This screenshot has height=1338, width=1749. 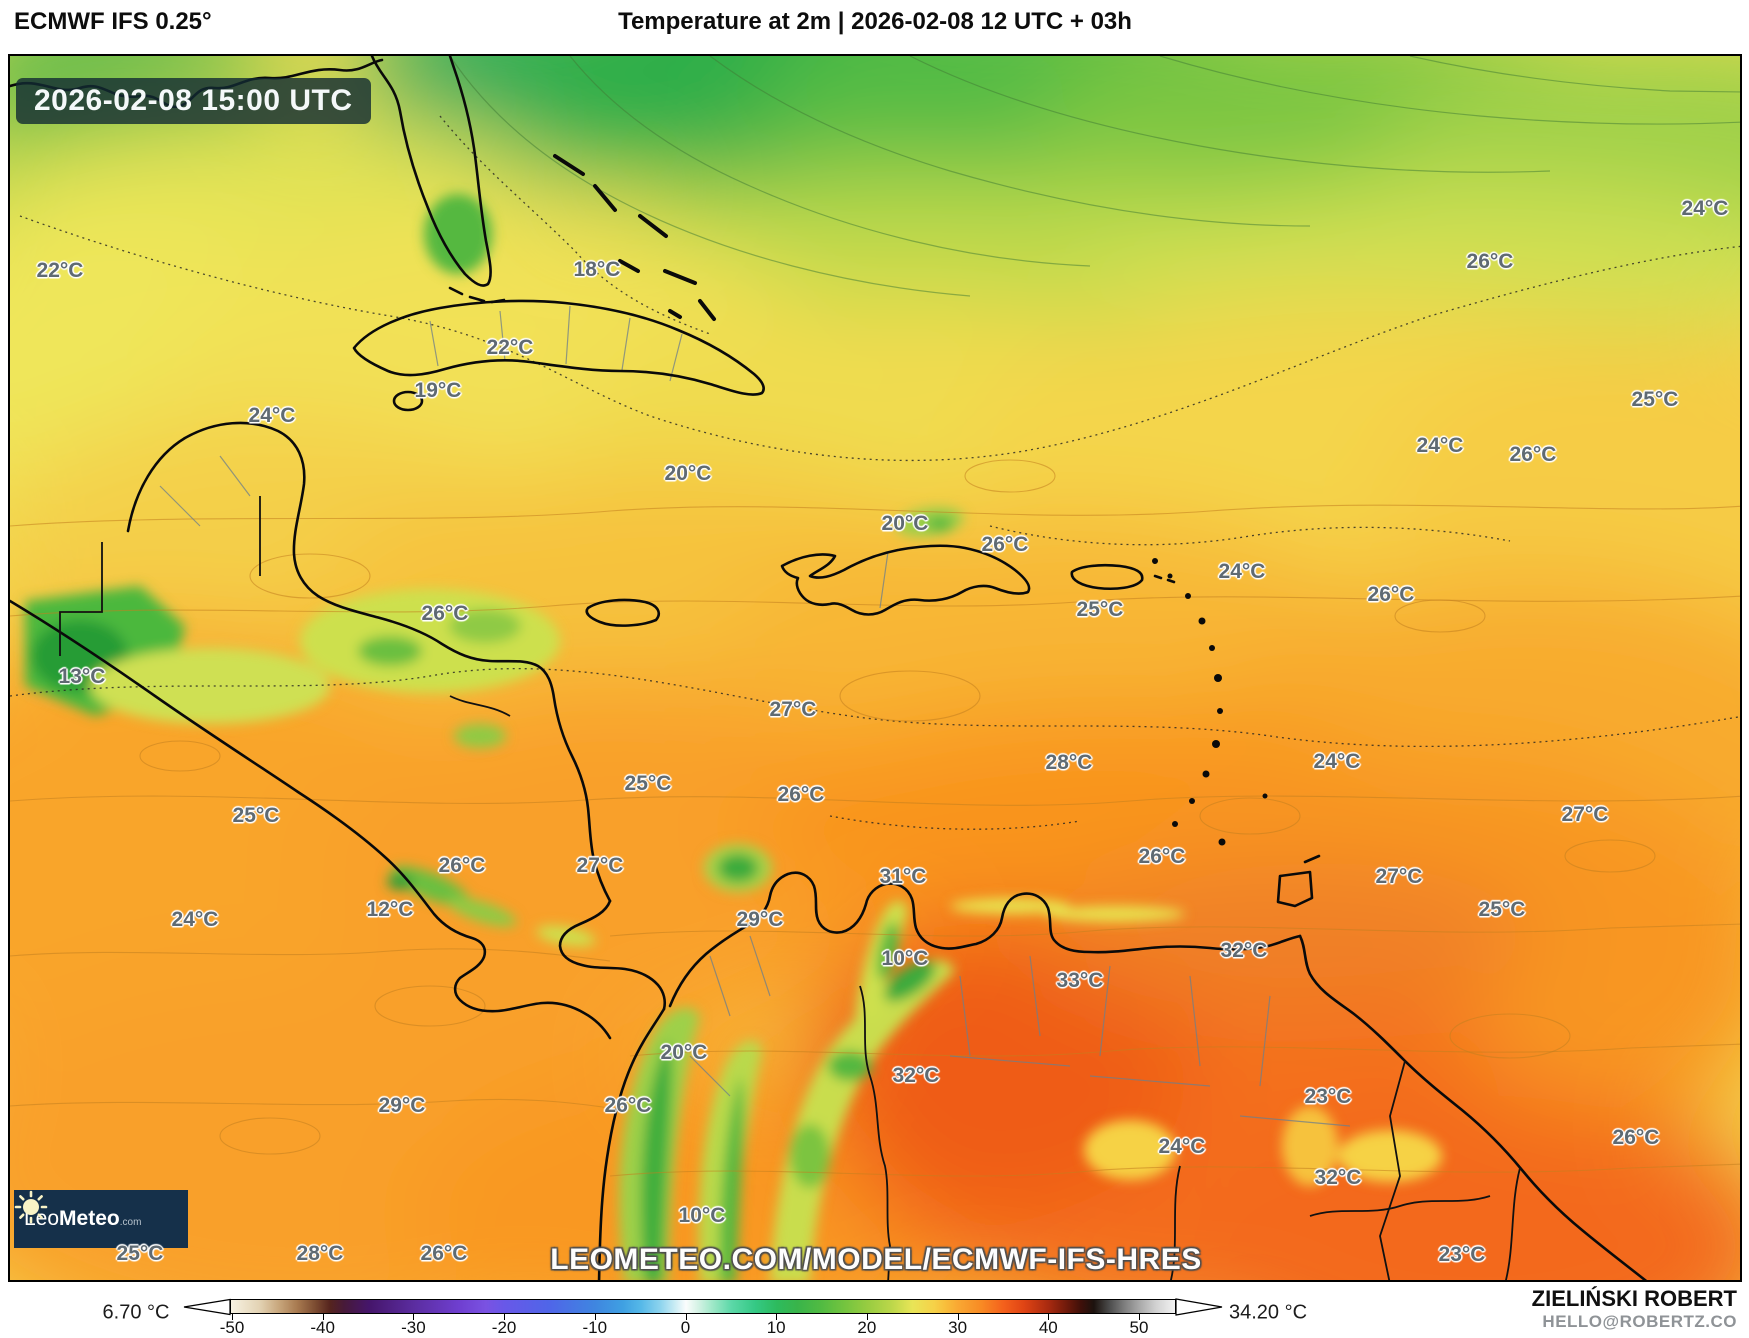 What do you see at coordinates (1094, 176) in the screenshot?
I see `contour-lines-green` at bounding box center [1094, 176].